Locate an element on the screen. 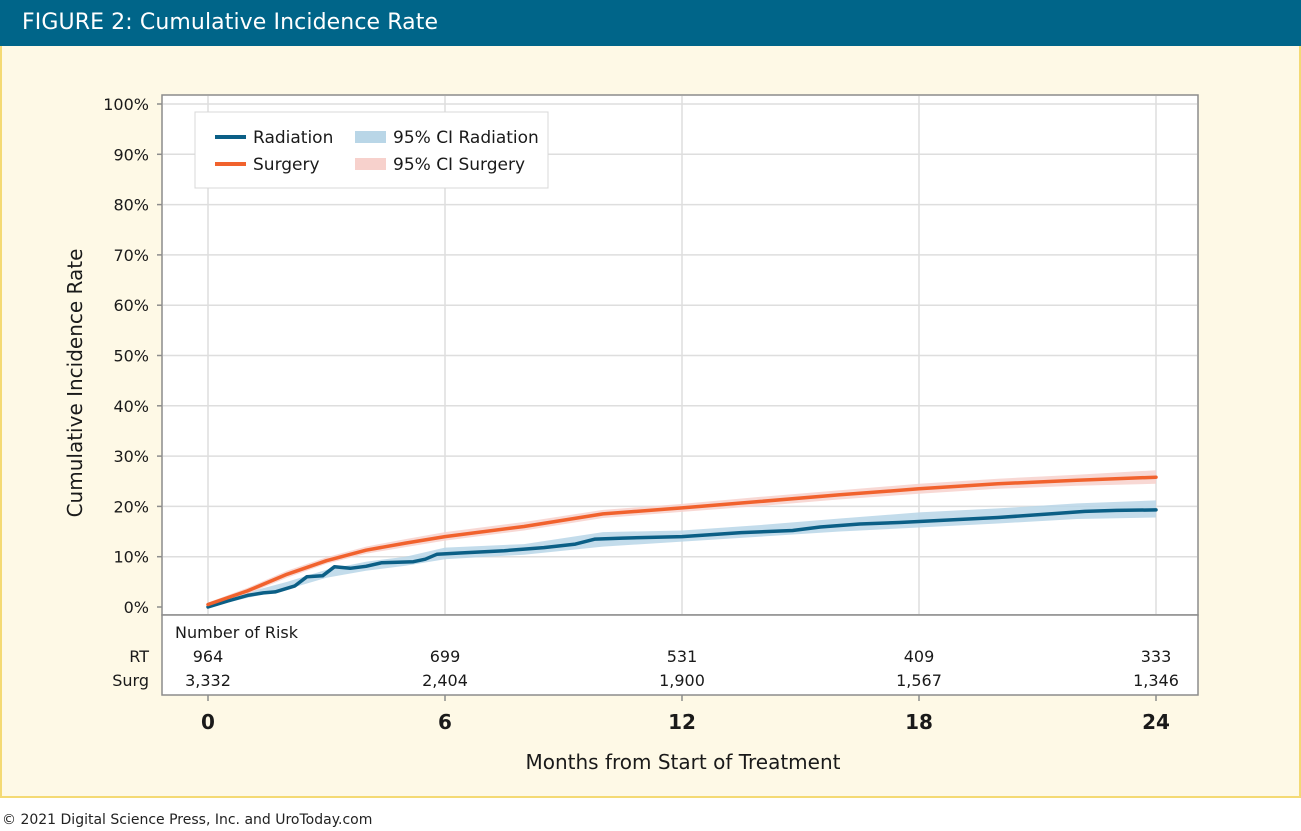 This screenshot has width=1301, height=831. legend-ci-surgery-swatch is located at coordinates (370, 164).